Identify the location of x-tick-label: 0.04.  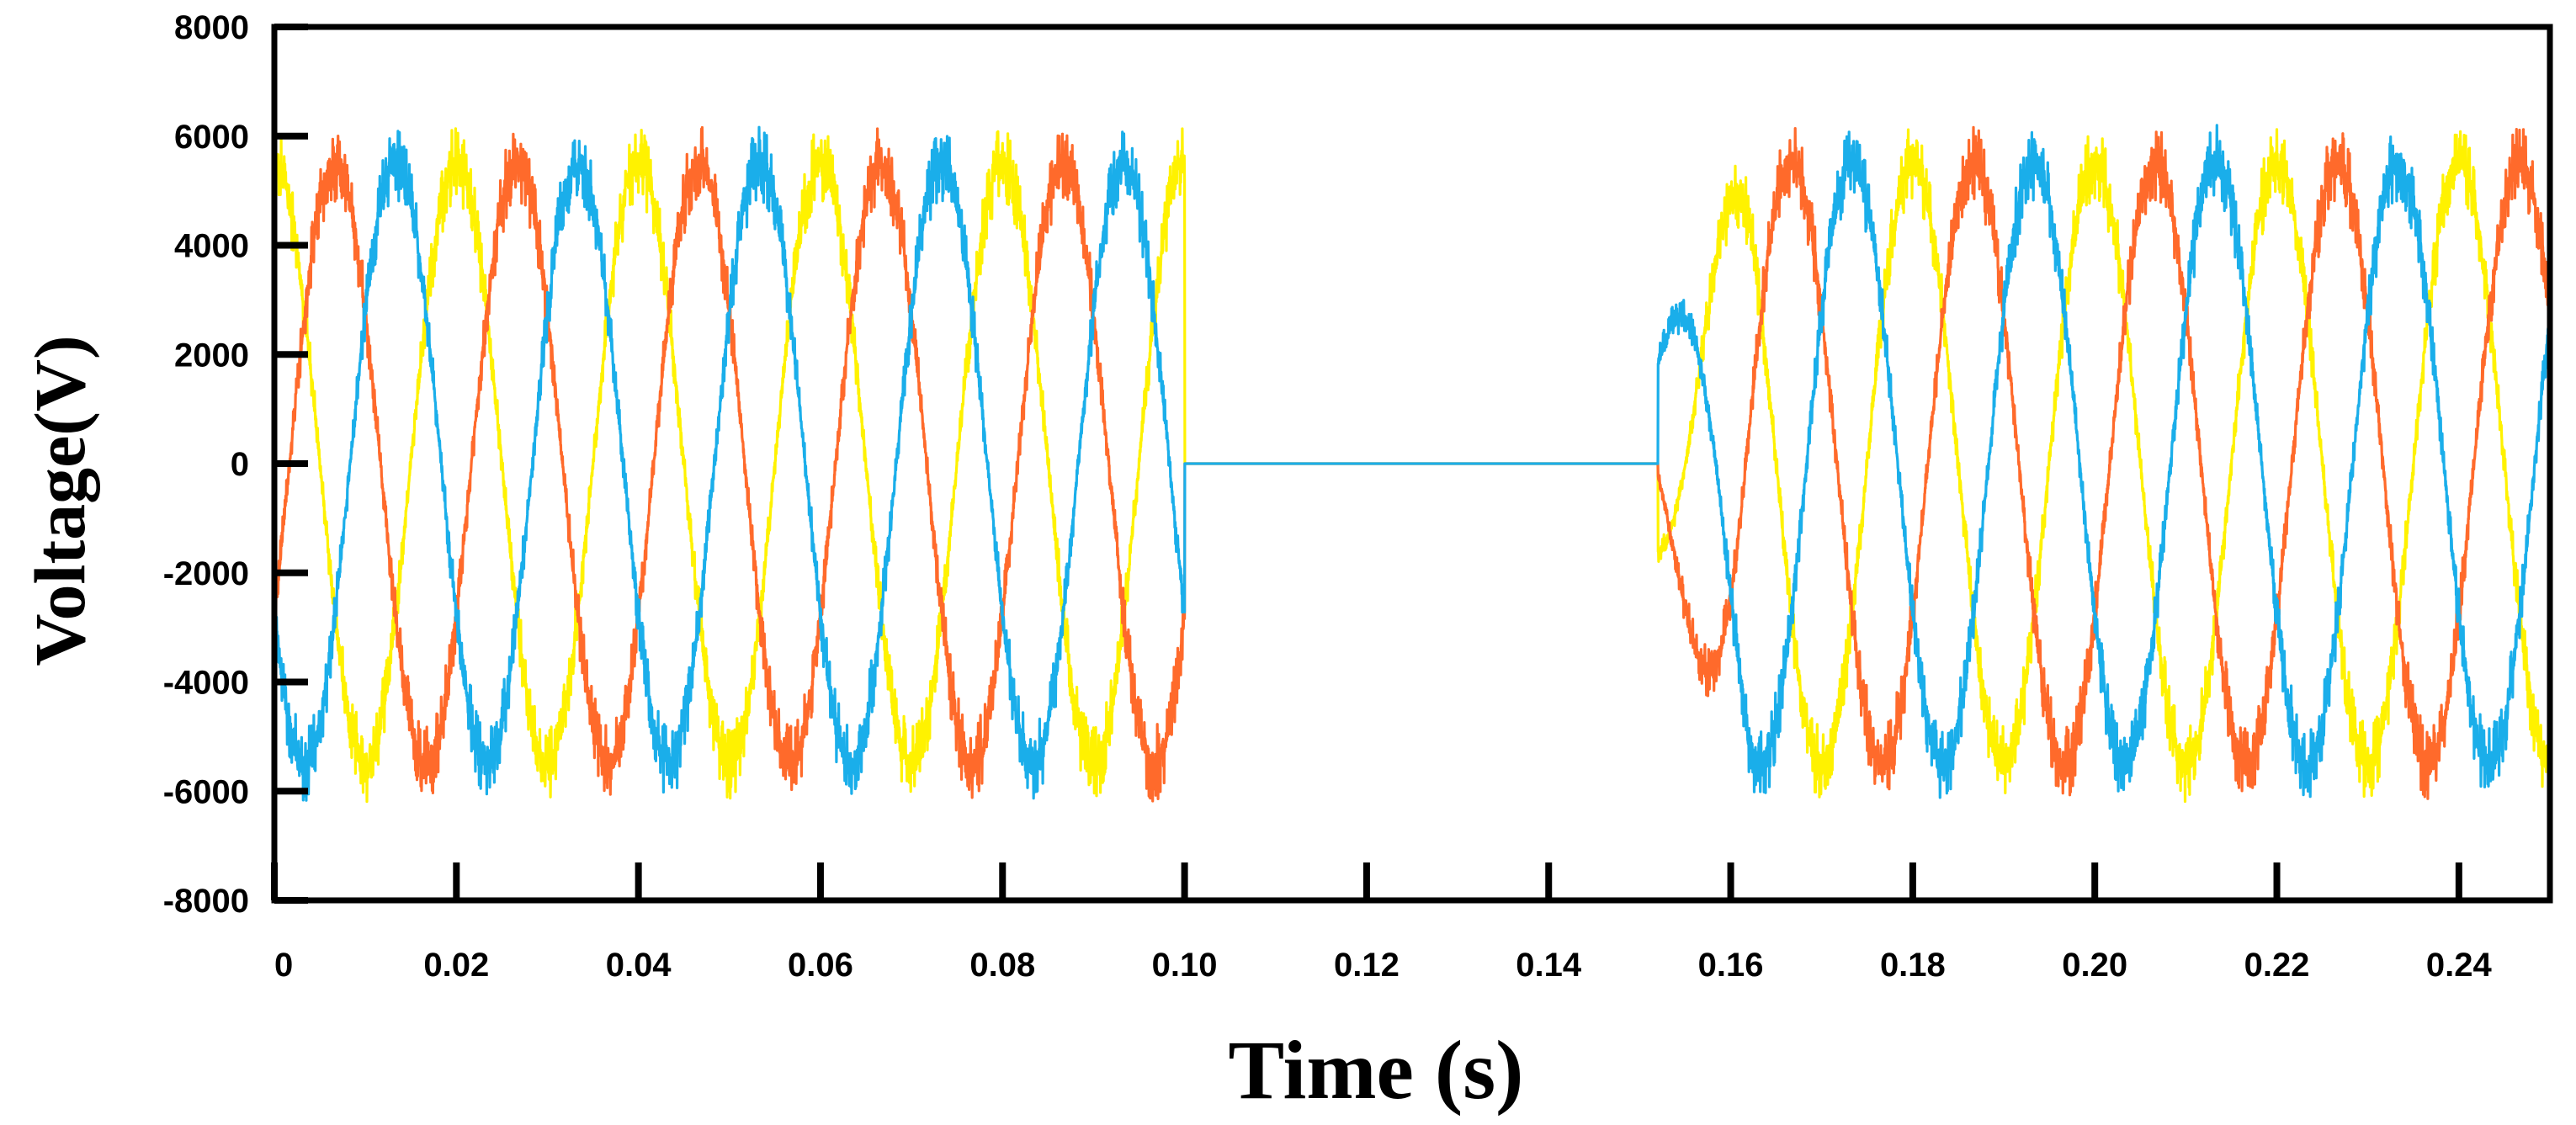
(639, 966).